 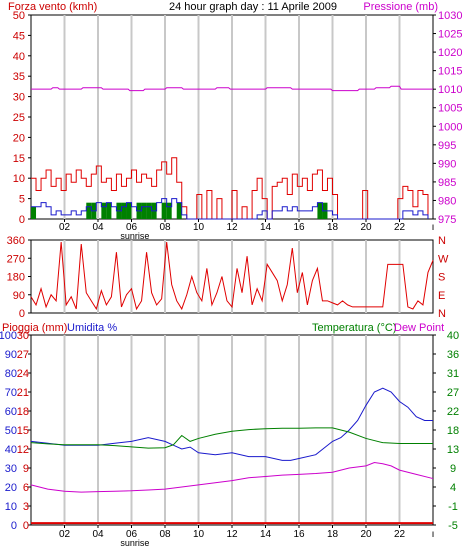 I want to click on winddir-y-tick-label: 0, so click(x=22, y=314).